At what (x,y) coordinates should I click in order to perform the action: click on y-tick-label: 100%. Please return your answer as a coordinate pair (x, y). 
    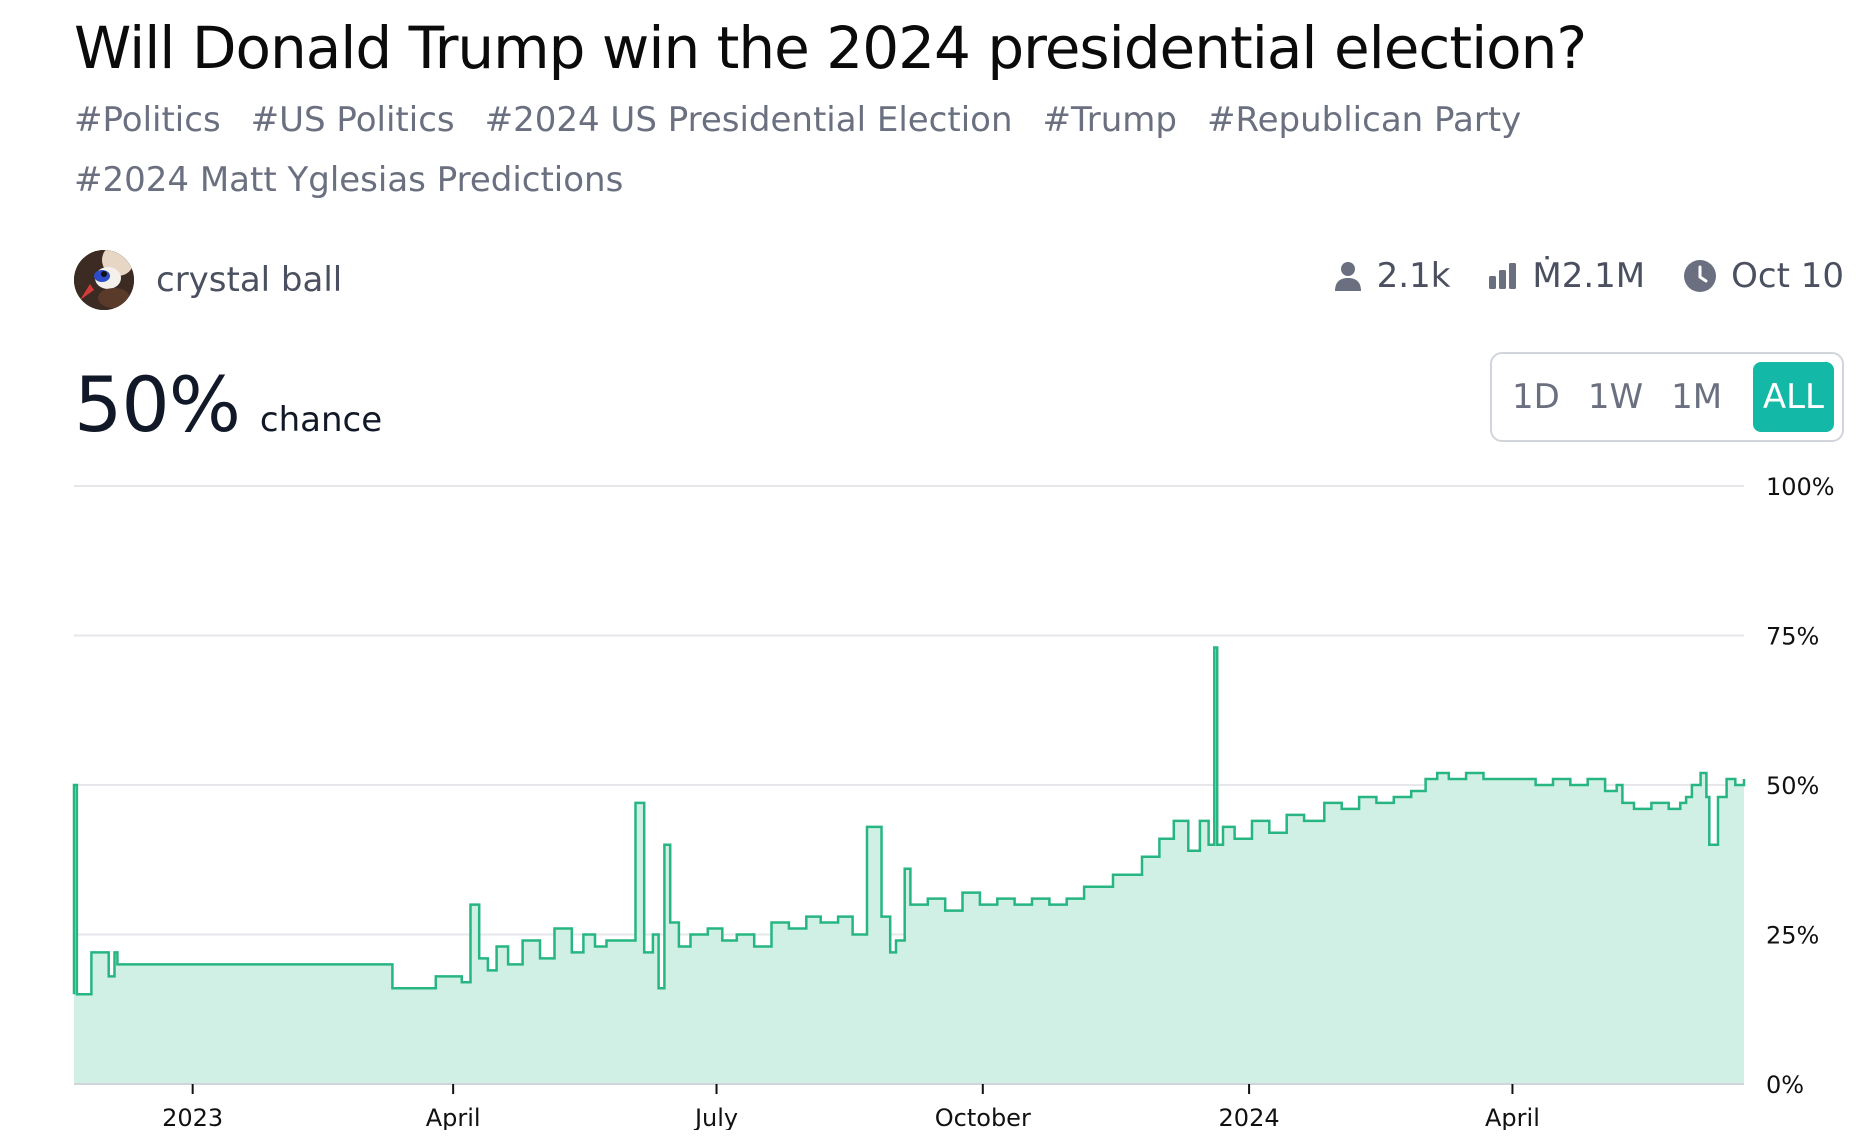
    Looking at the image, I should click on (1800, 487).